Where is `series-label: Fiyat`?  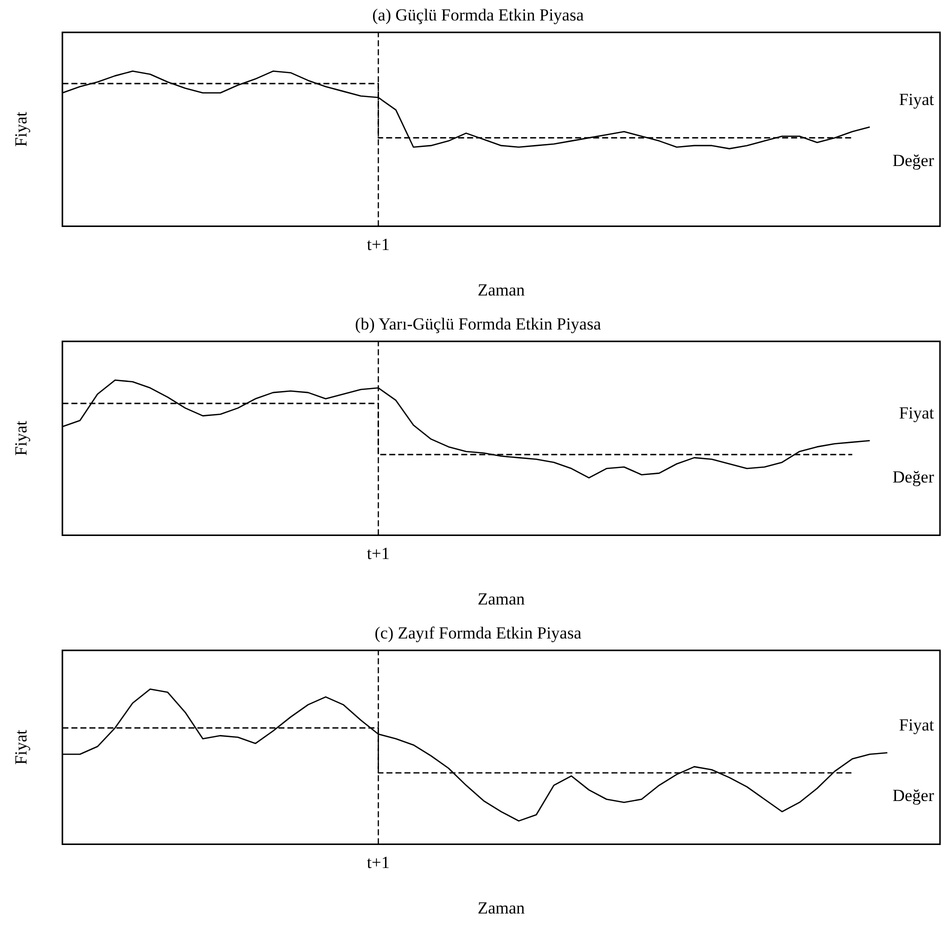
series-label: Fiyat is located at coordinates (916, 725).